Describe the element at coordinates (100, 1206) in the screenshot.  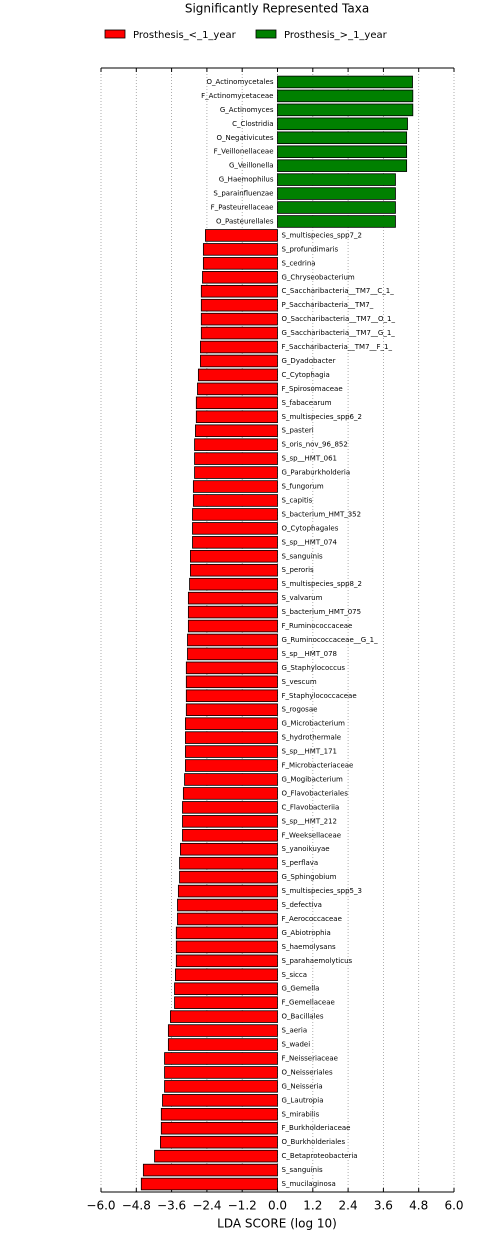
I see `x-tick-label: −6.0` at that location.